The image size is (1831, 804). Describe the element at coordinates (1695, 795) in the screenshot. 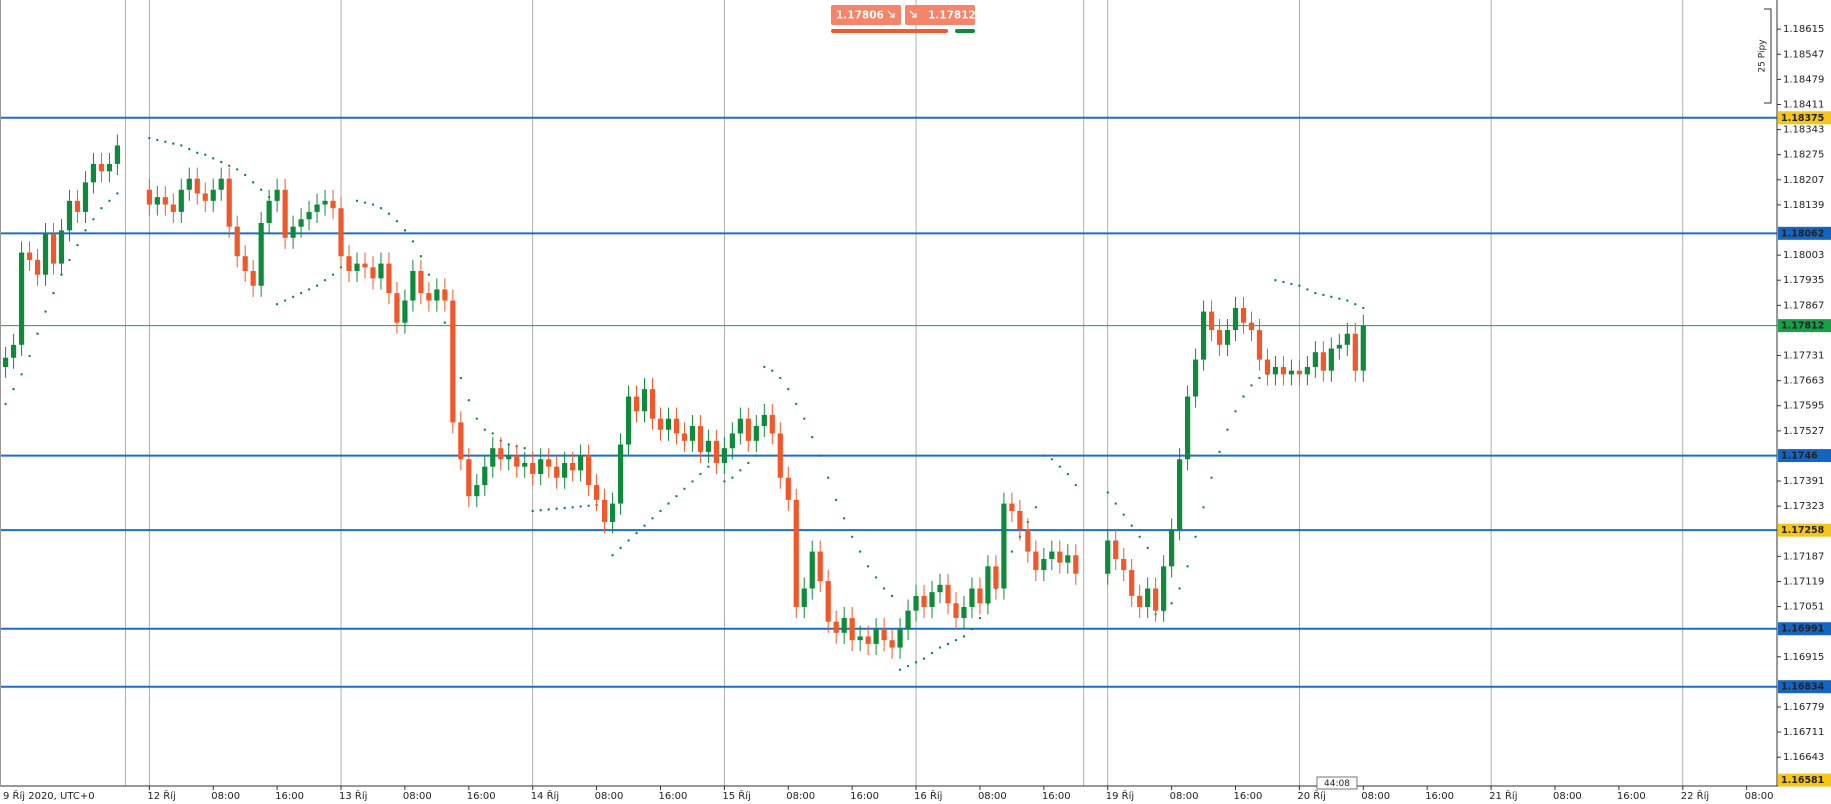

I see `x-tick-label: 22 Říj` at that location.